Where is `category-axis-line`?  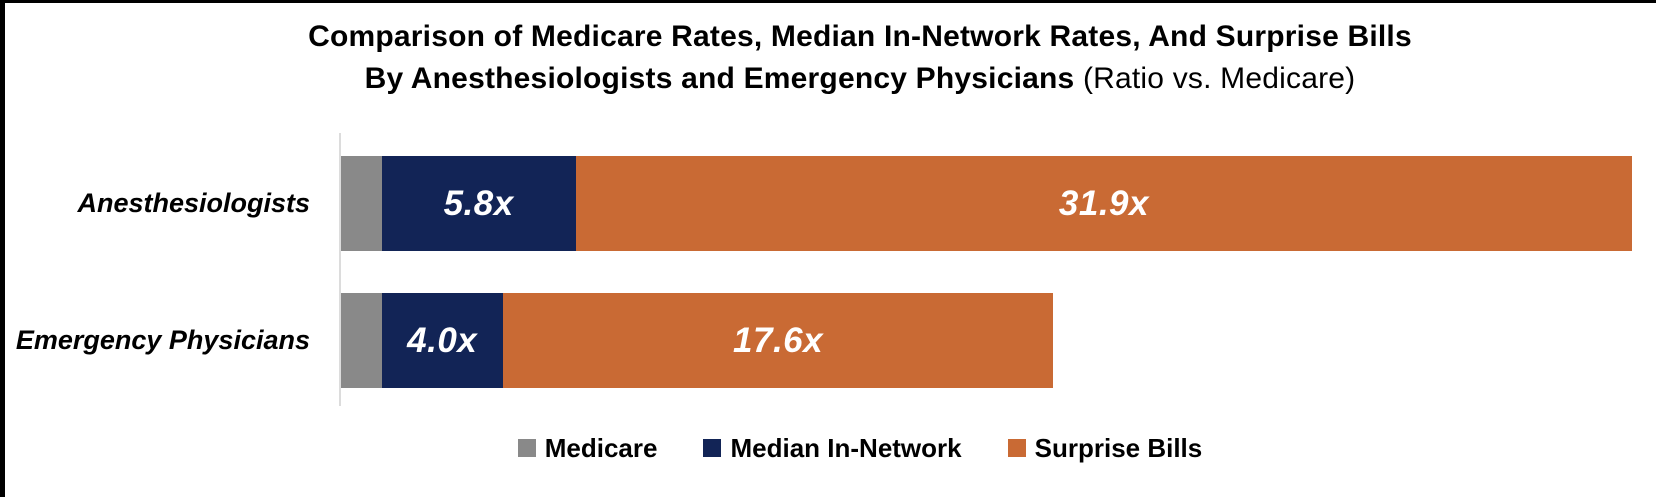
category-axis-line is located at coordinates (340, 269).